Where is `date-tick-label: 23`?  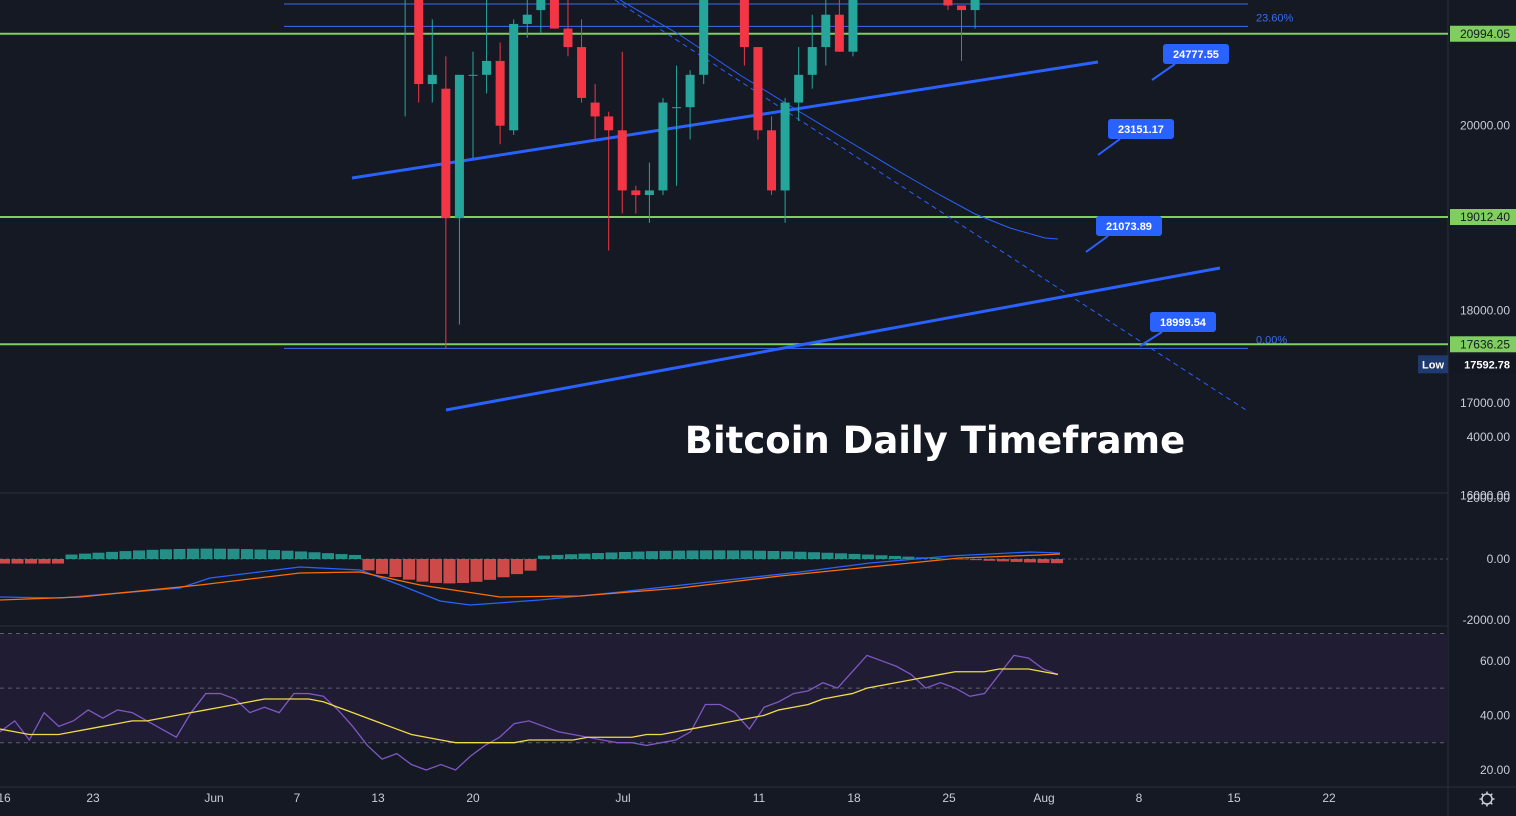 date-tick-label: 23 is located at coordinates (93, 798).